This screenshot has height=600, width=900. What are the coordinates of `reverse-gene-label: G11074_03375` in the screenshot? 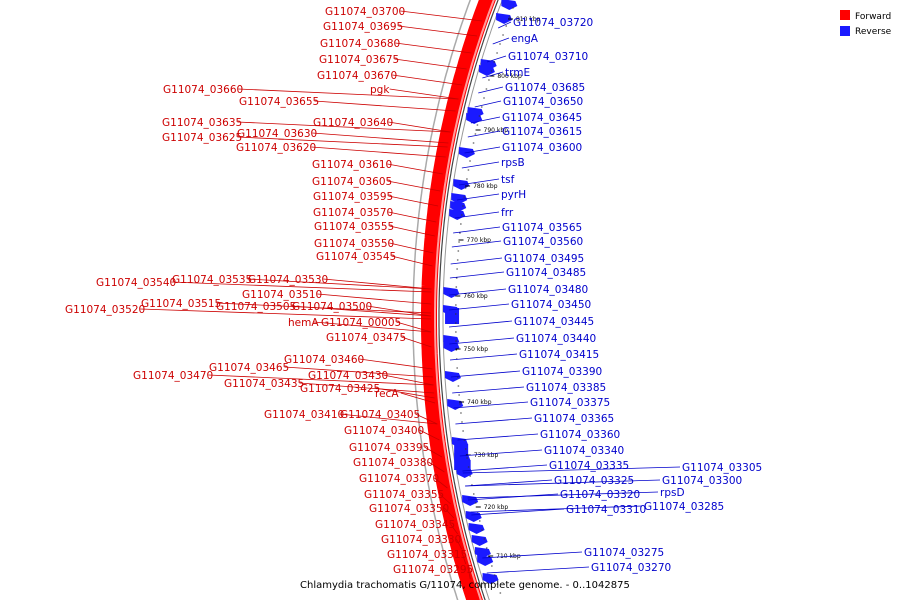 It's located at (570, 403).